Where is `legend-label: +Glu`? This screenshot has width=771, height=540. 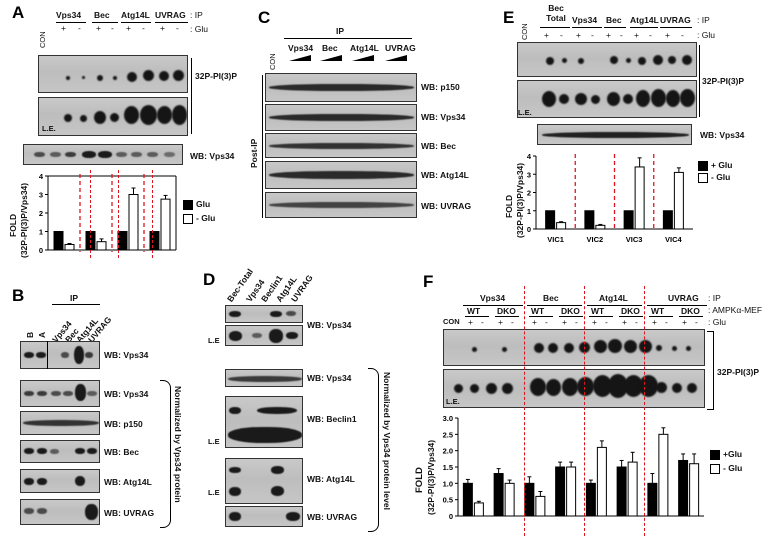 legend-label: +Glu is located at coordinates (733, 454).